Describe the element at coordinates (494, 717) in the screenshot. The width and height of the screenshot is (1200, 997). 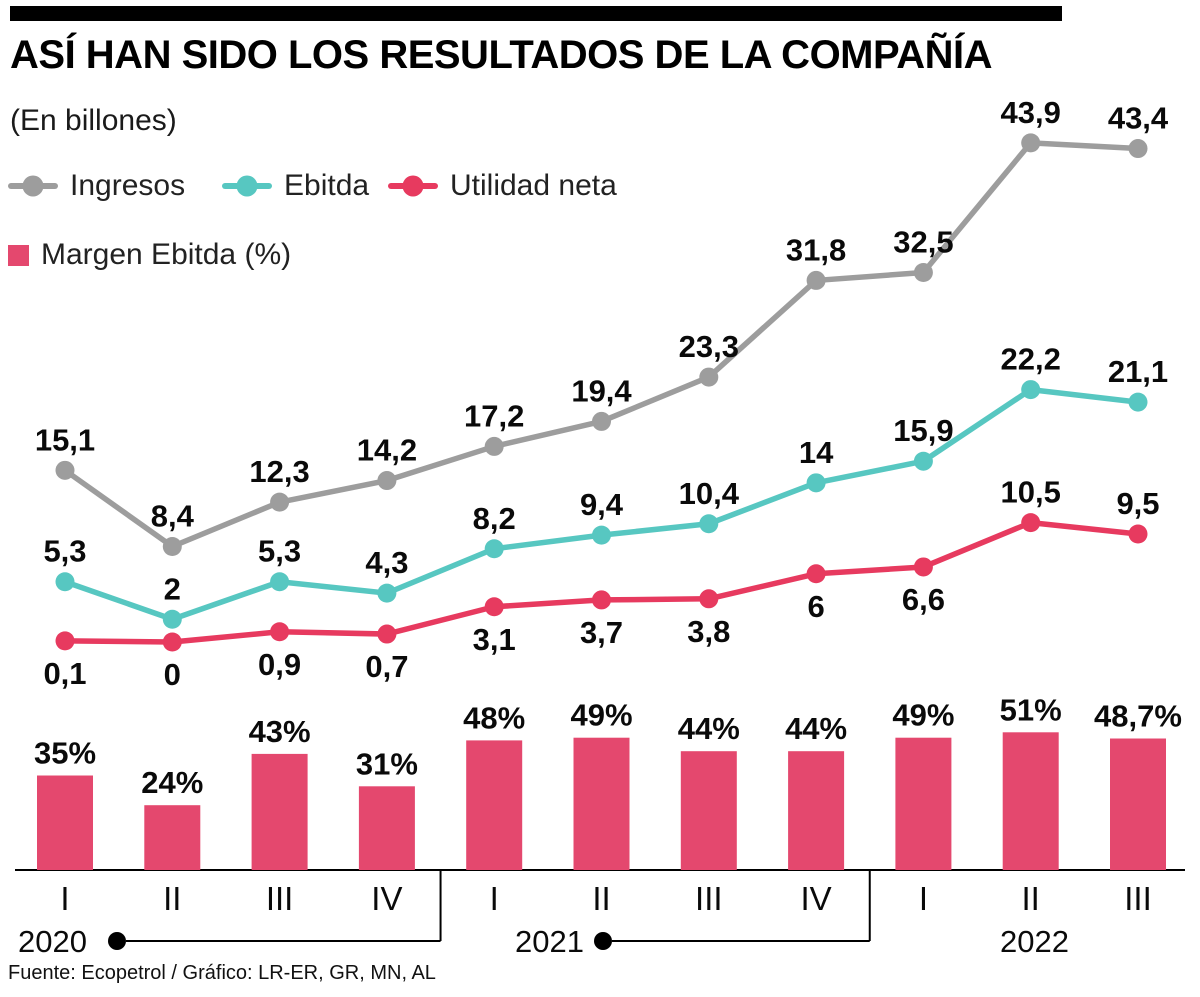
I see `bar-value-label: 48%` at that location.